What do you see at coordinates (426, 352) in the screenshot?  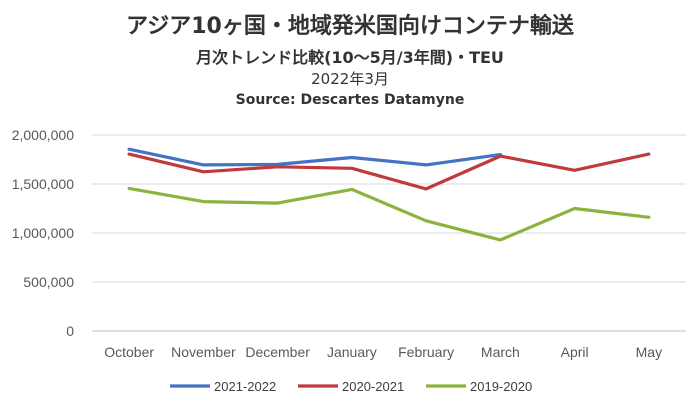 I see `x-tick-label: February` at bounding box center [426, 352].